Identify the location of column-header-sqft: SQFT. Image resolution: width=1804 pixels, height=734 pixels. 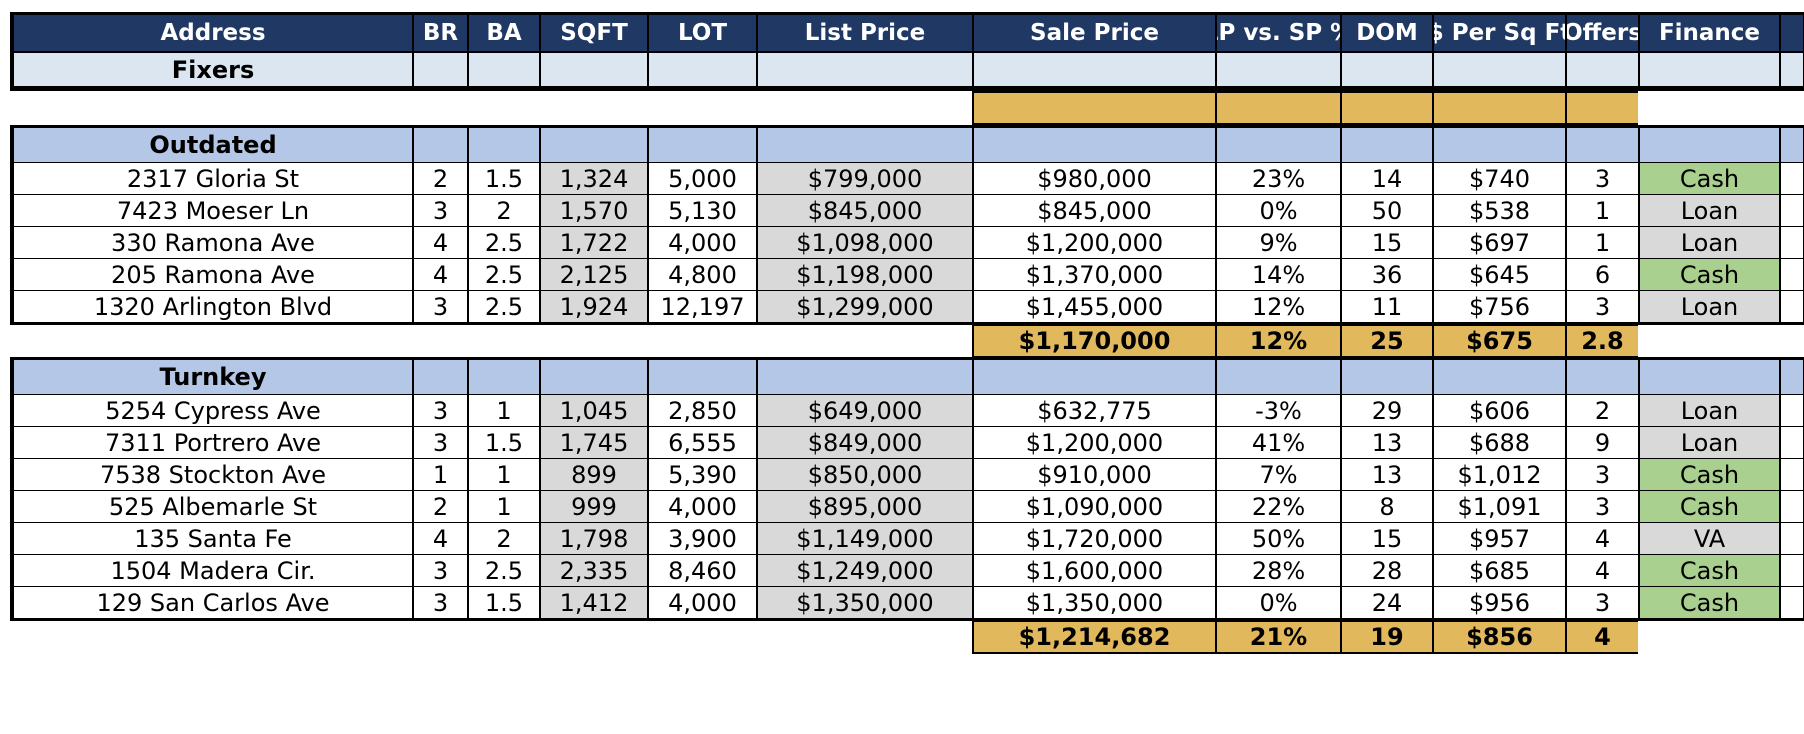
(593, 32).